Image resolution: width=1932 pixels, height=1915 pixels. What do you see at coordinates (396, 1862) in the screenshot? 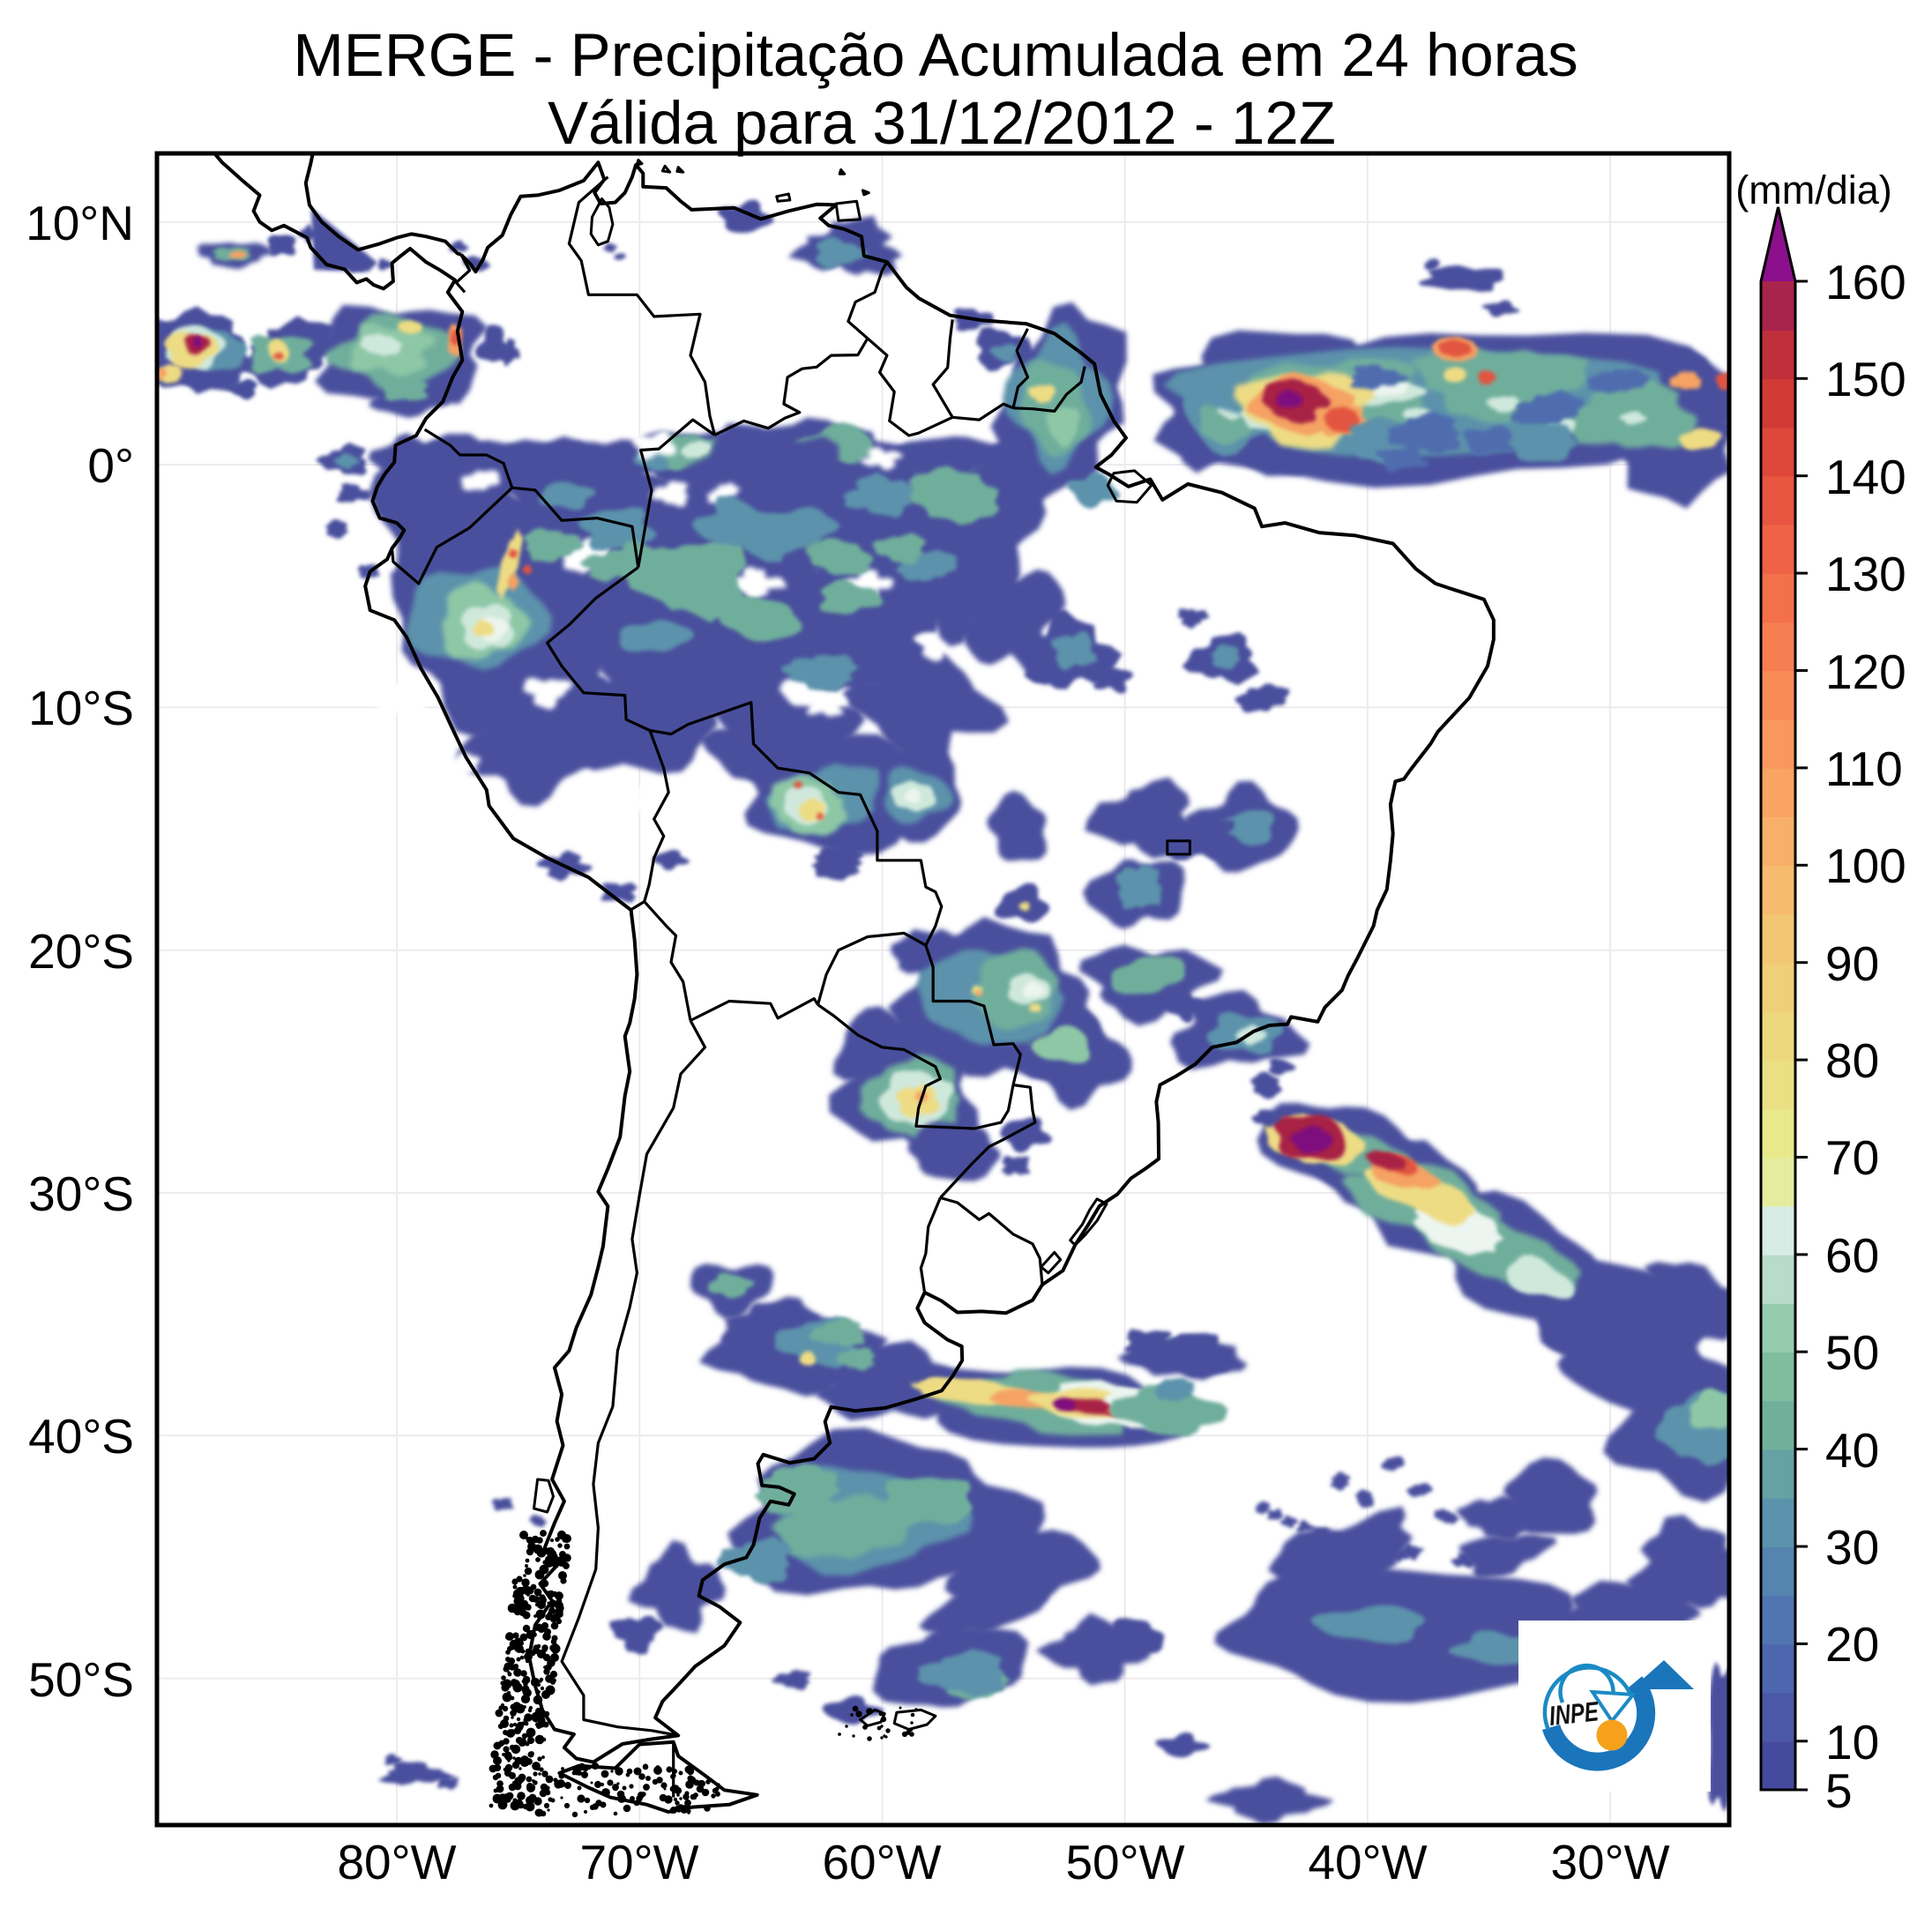
I see `svg-text: 80°W` at bounding box center [396, 1862].